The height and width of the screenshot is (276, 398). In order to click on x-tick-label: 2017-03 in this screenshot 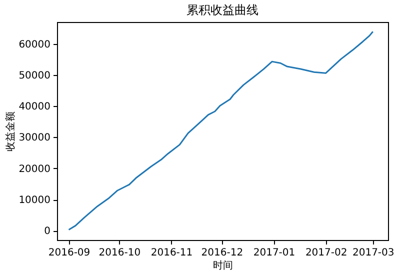, I will do `click(373, 253)`.